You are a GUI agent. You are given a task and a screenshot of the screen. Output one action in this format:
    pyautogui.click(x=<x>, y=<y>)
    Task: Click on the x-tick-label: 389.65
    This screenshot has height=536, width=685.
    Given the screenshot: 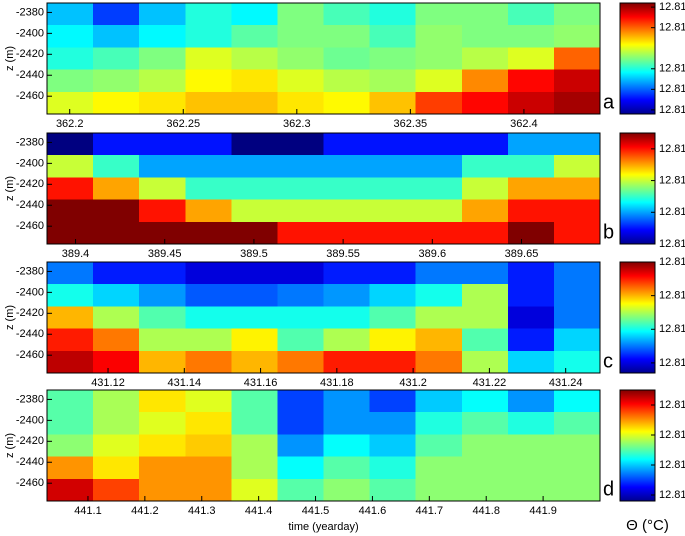 What is the action you would take?
    pyautogui.click(x=522, y=254)
    